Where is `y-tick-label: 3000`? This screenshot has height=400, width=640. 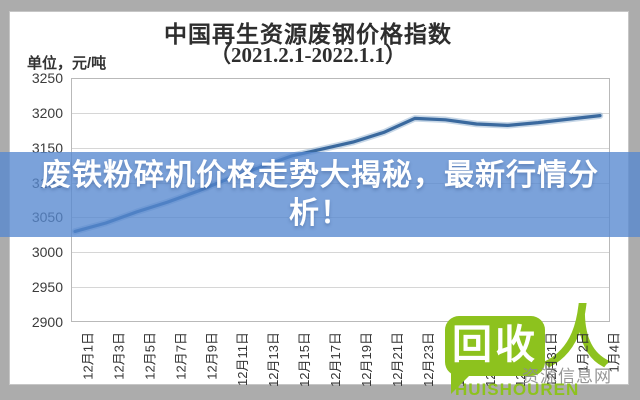 y-tick-label: 3000 is located at coordinates (47, 252).